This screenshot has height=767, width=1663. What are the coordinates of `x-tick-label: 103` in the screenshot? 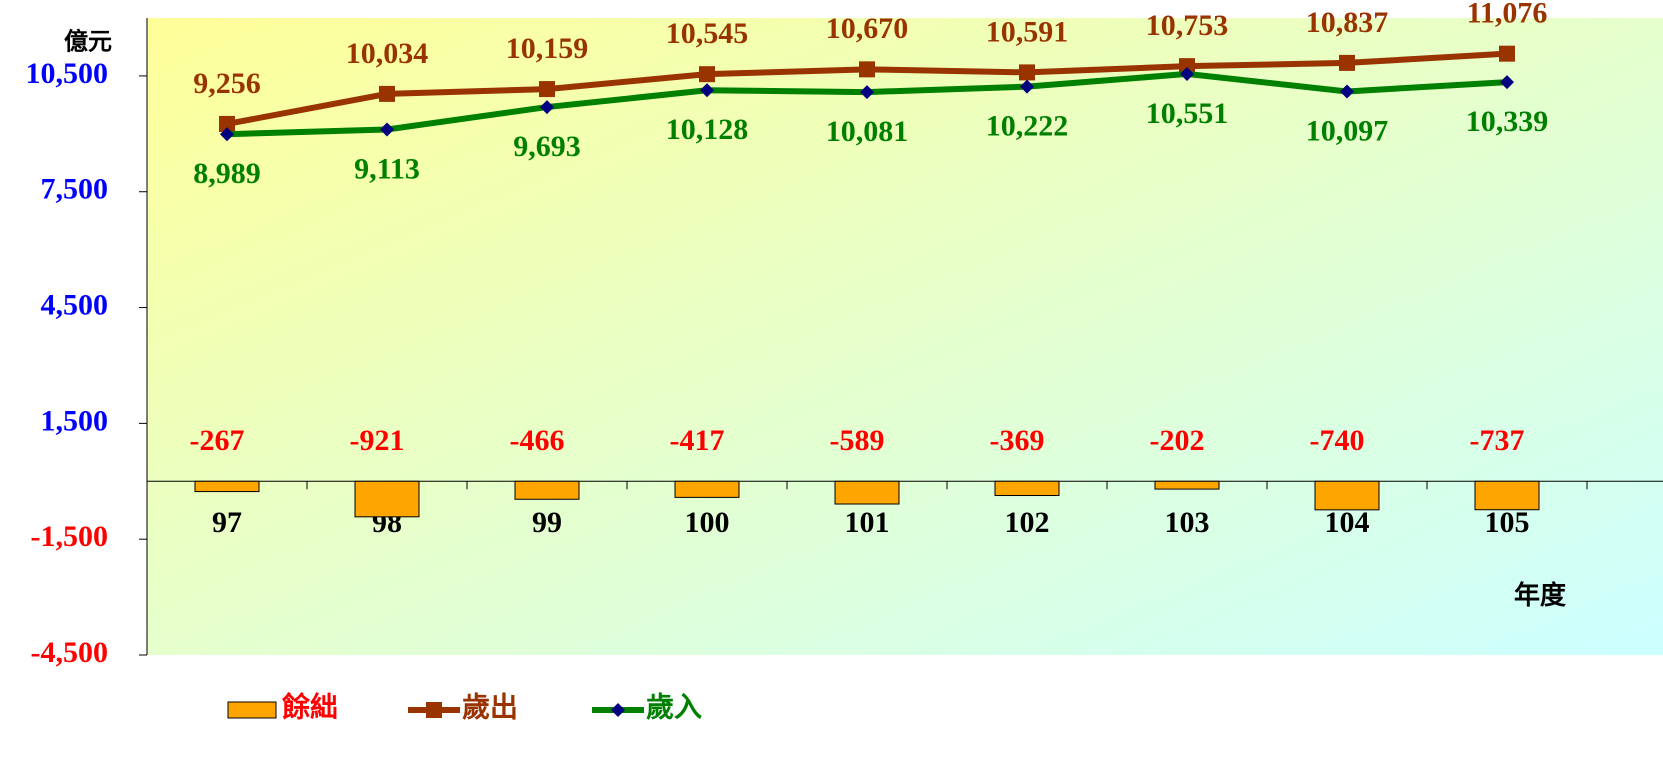 It's located at (1187, 522).